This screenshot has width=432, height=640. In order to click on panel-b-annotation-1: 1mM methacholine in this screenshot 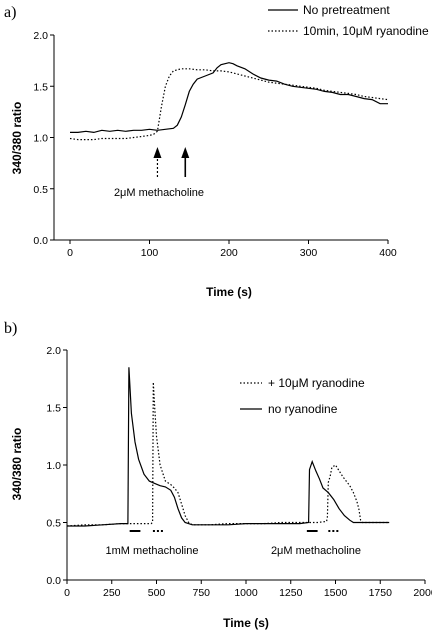, I will do `click(152, 551)`.